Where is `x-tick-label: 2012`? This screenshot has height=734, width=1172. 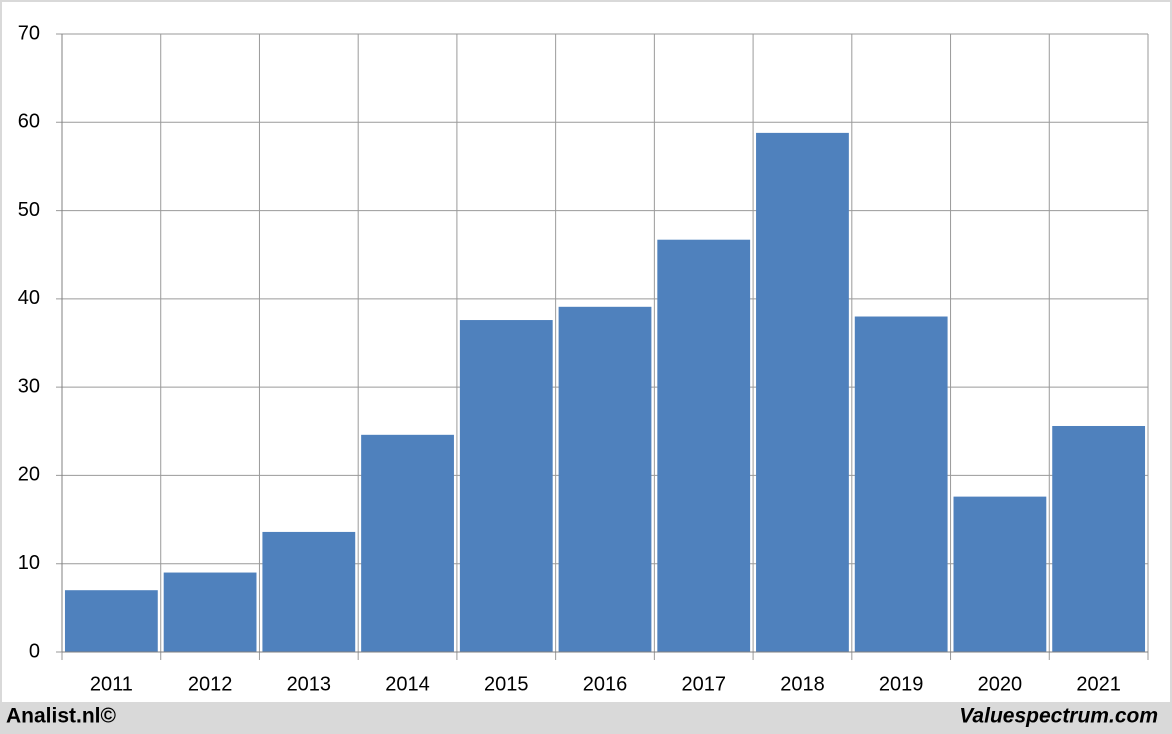 x-tick-label: 2012 is located at coordinates (210, 684).